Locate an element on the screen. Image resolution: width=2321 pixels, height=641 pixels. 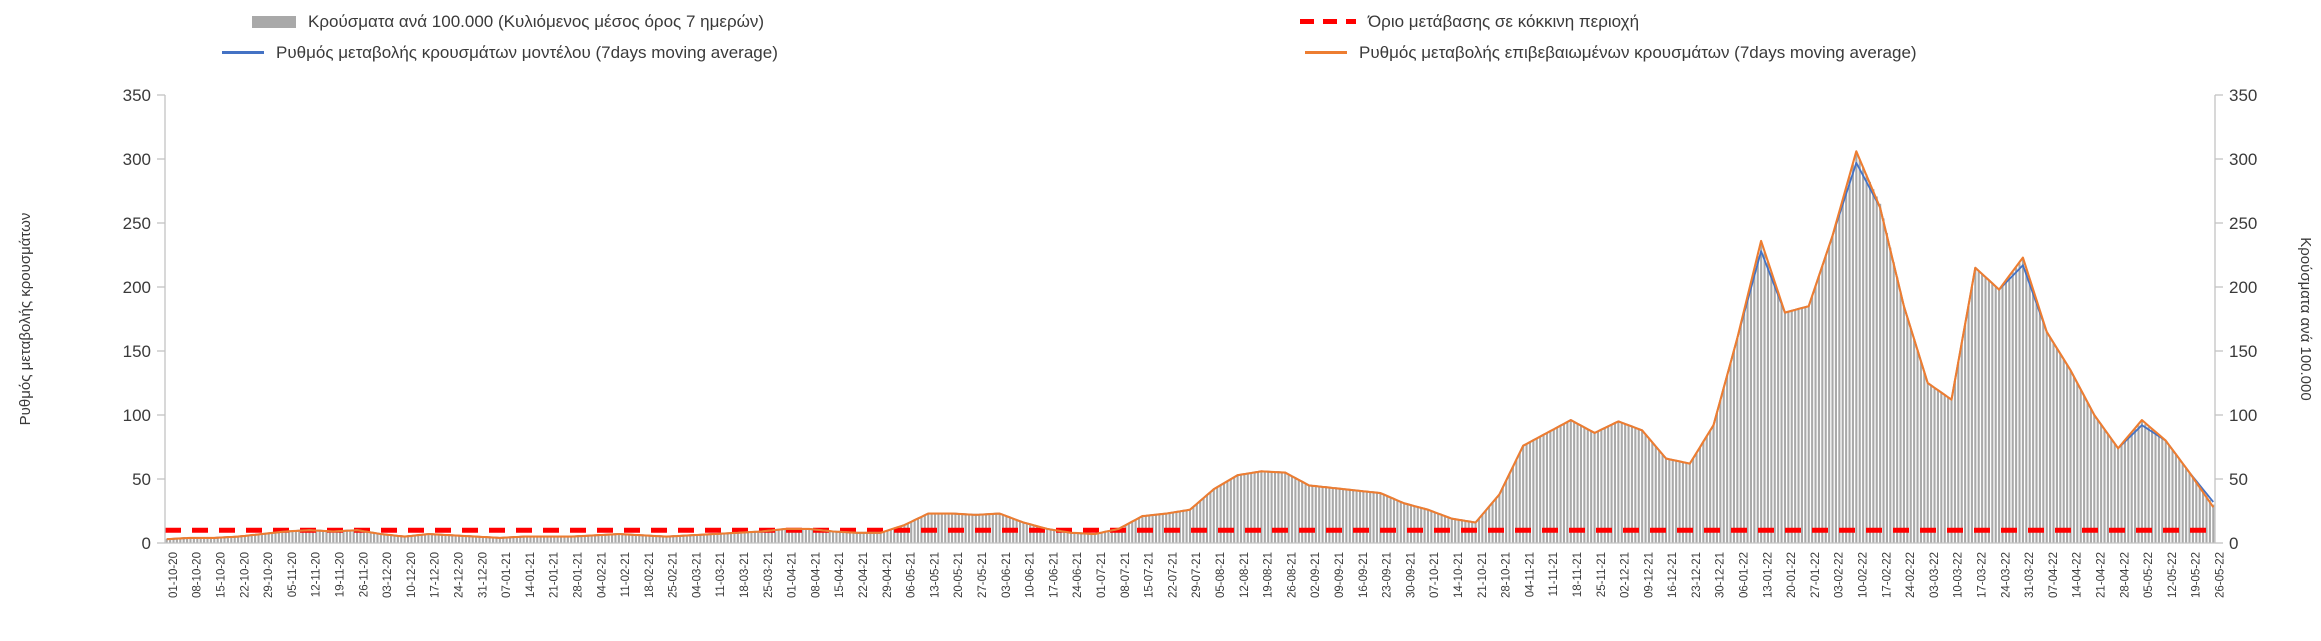
svg-text: 01-04-21 is located at coordinates (793, 575).